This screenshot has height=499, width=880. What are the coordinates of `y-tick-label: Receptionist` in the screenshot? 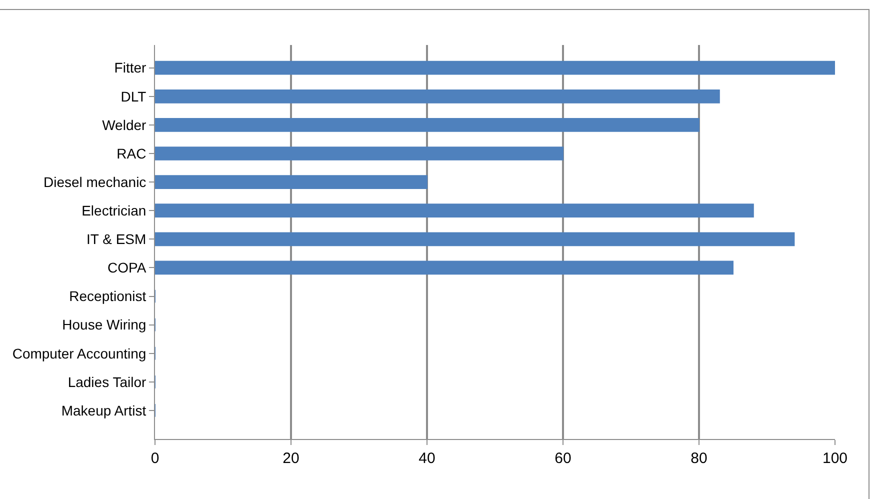 It's located at (107, 296).